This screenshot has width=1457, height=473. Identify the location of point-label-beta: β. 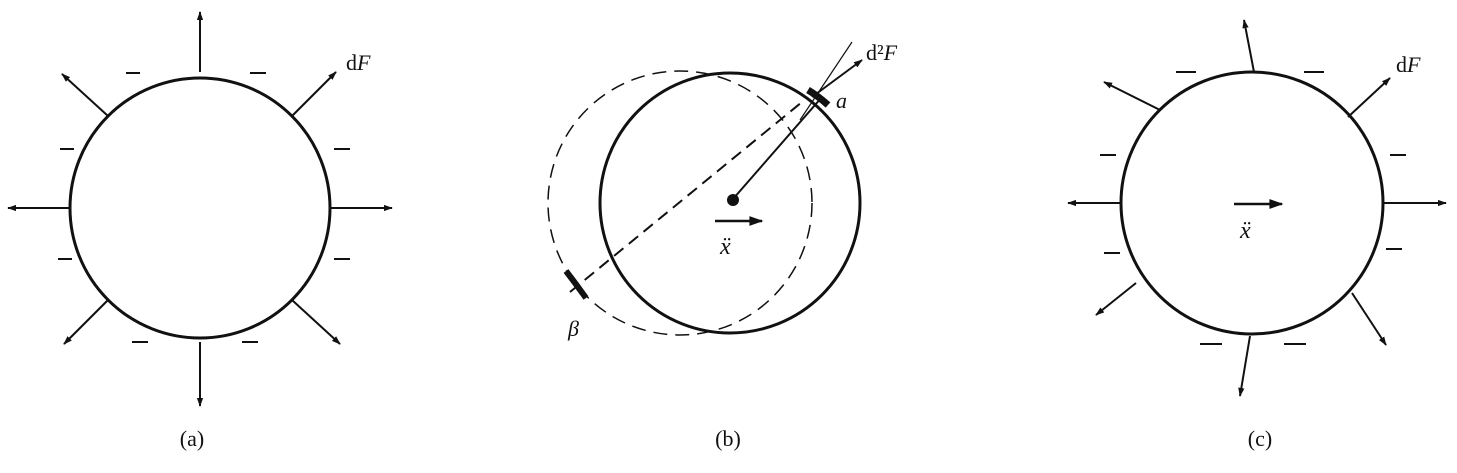
(573, 328).